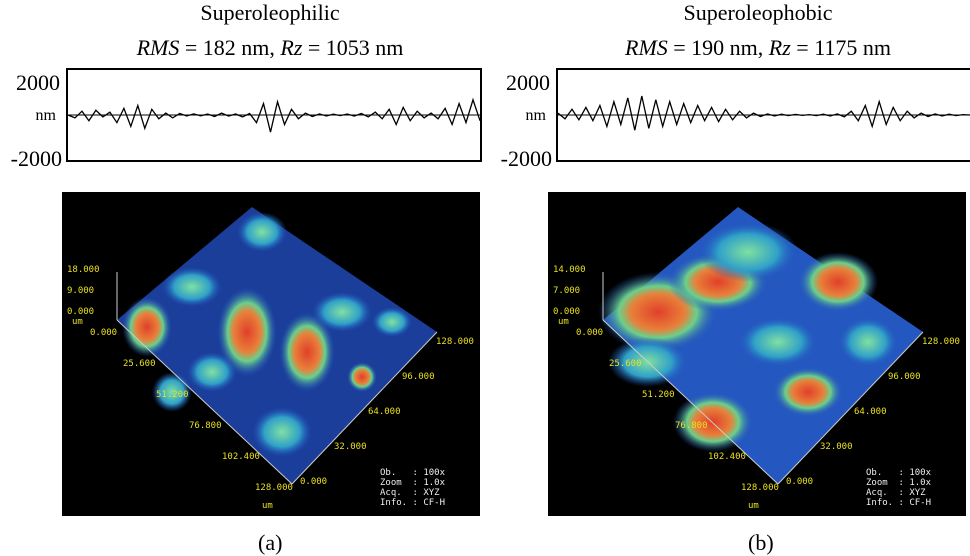 This screenshot has height=556, width=970. Describe the element at coordinates (718, 47) in the screenshot. I see `rms-value: = 190 nm,` at that location.